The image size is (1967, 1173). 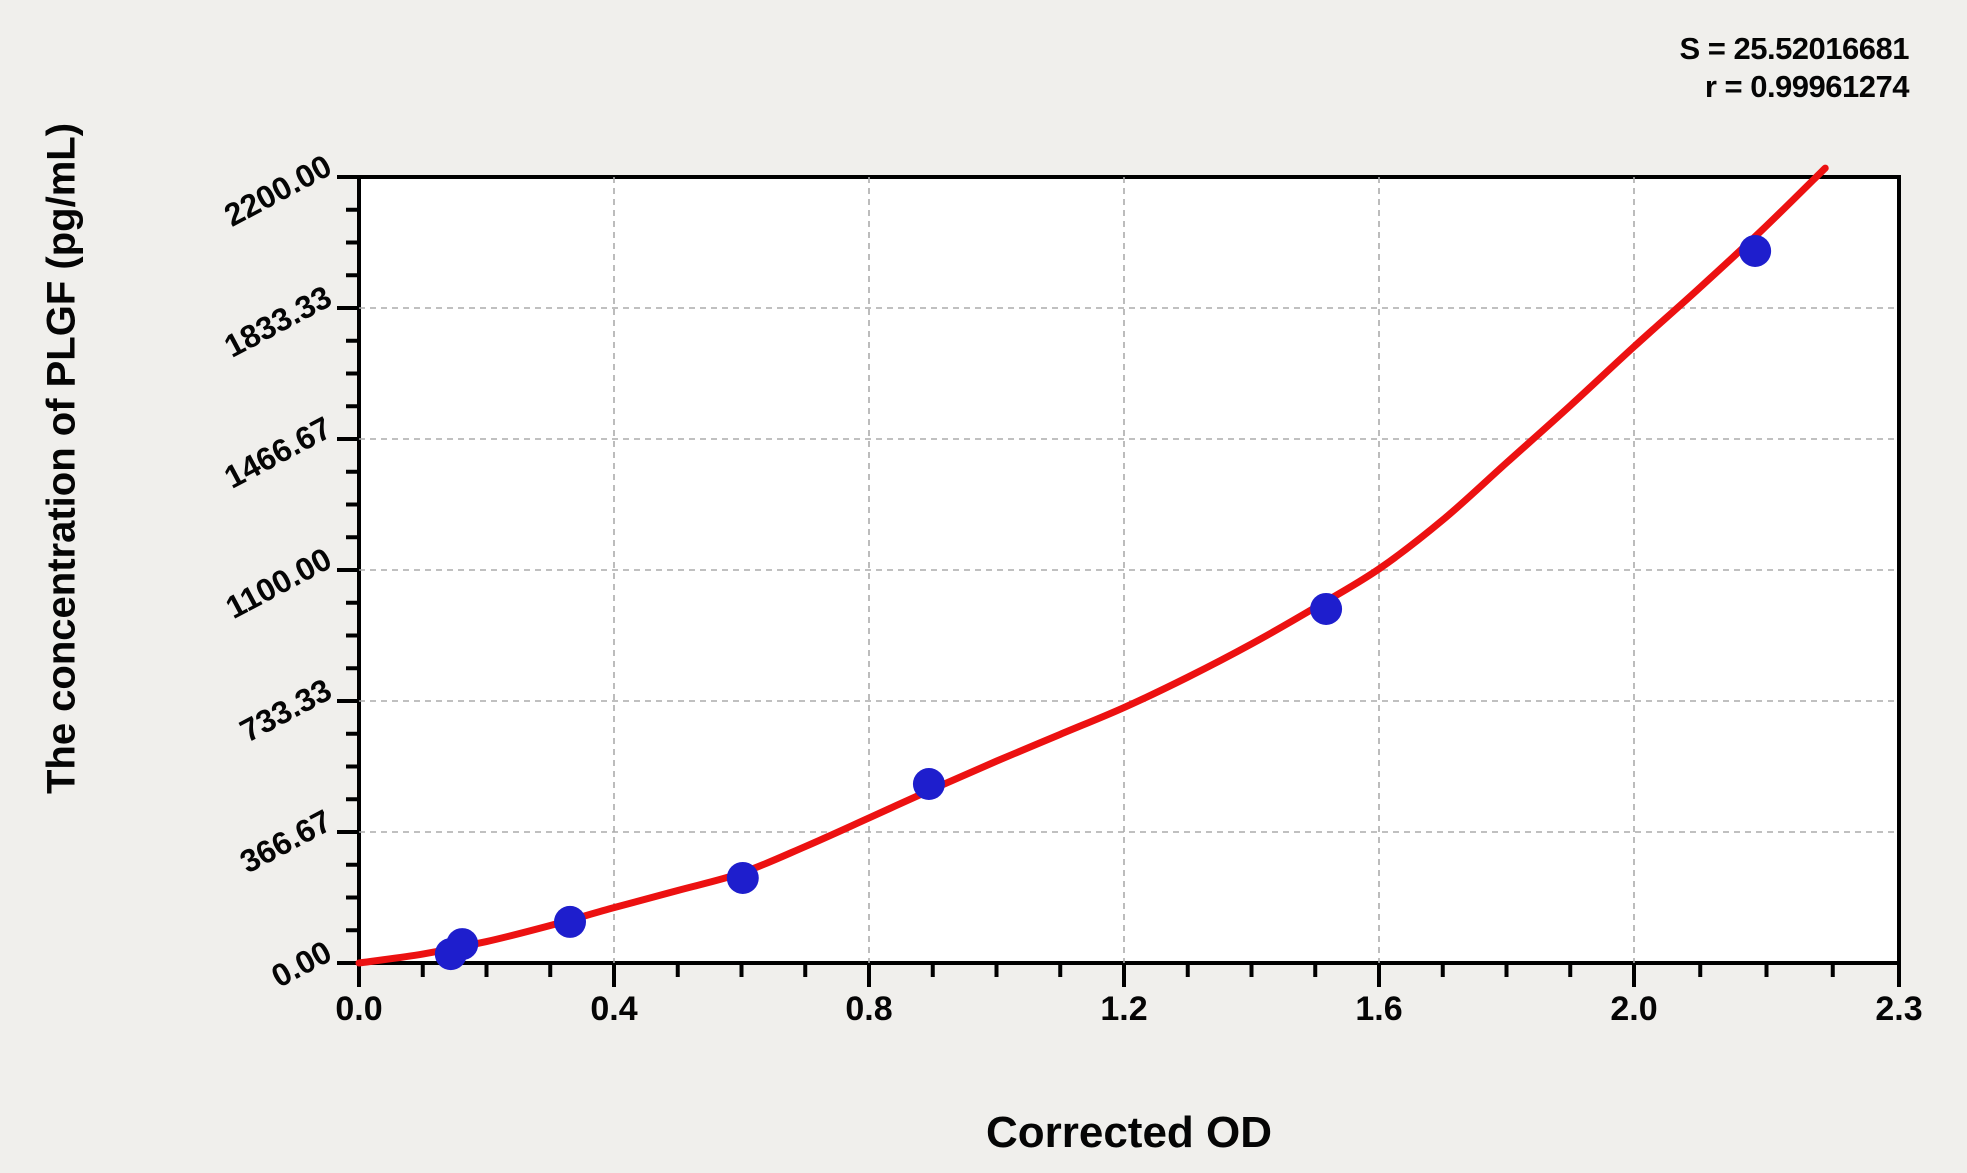 I want to click on x-tick-label: 0.8, so click(x=868, y=1009).